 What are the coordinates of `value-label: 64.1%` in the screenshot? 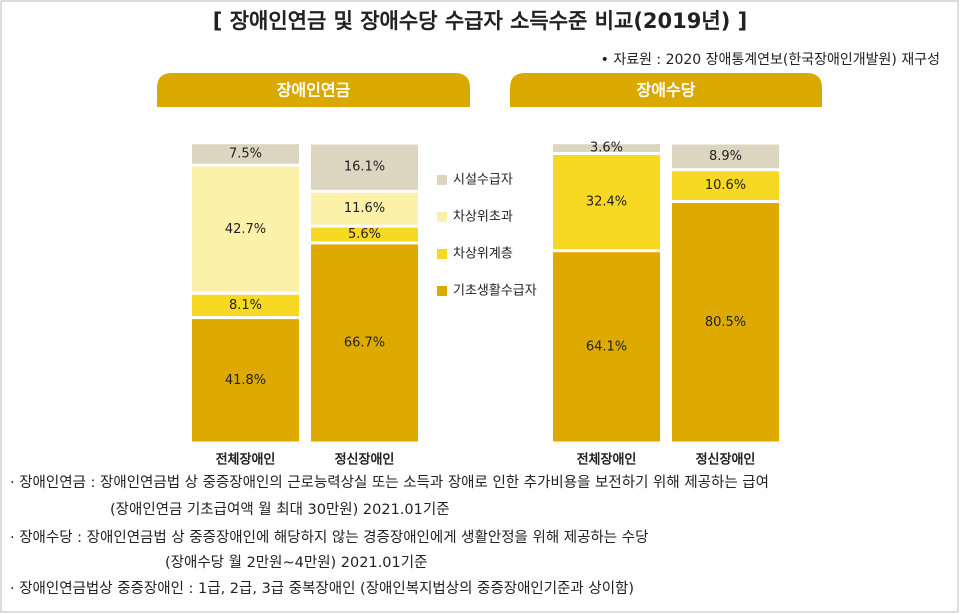 It's located at (606, 346).